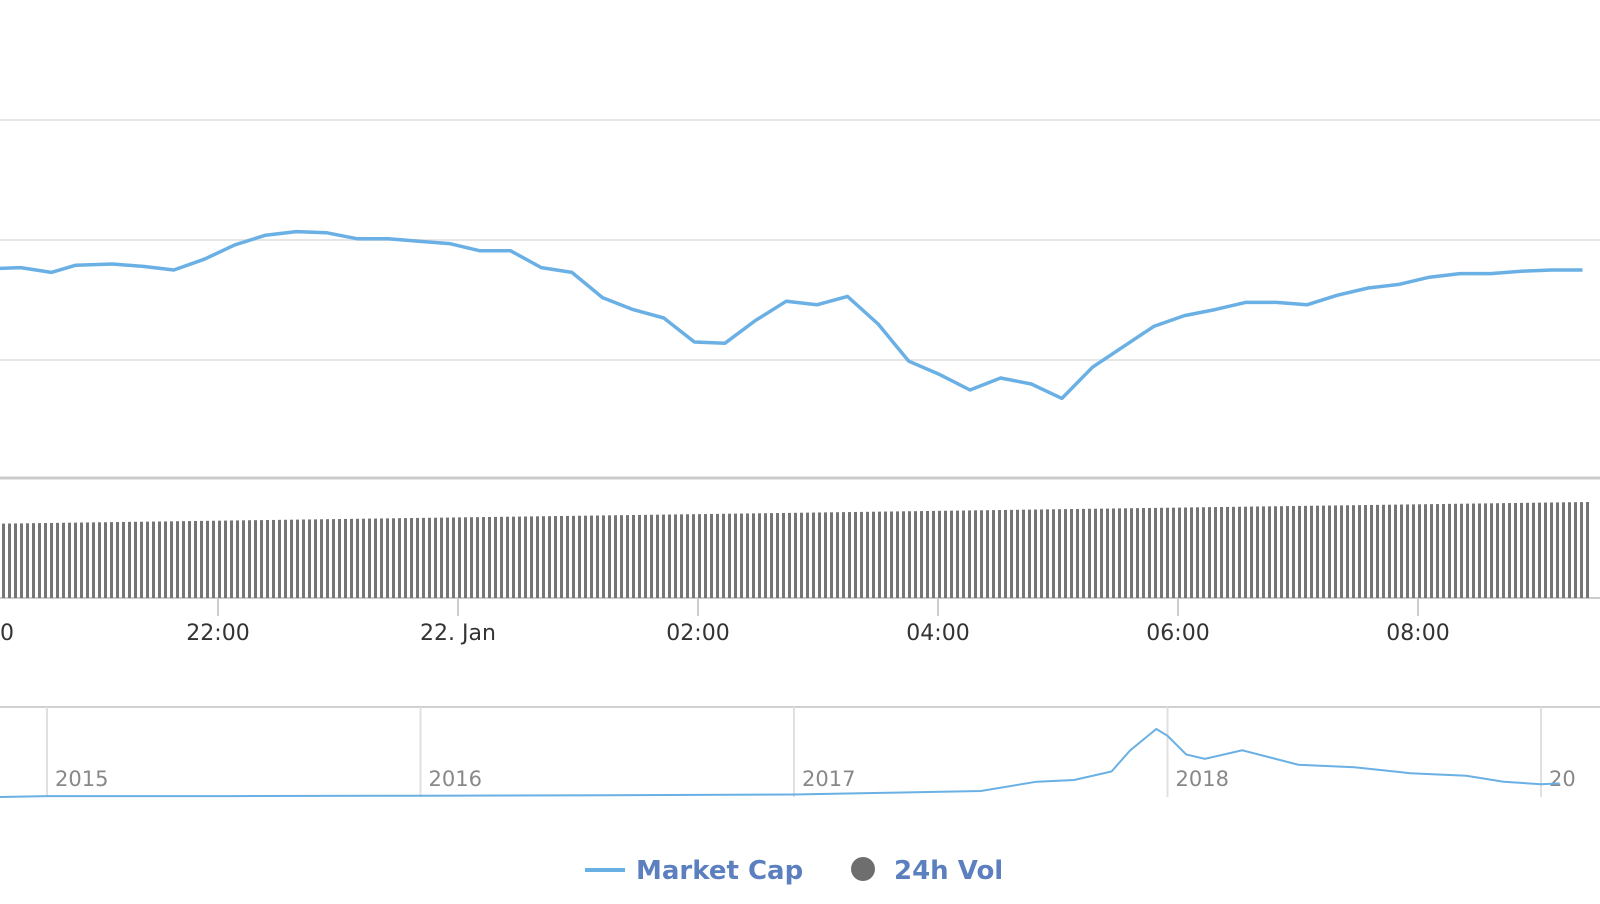 Image resolution: width=1600 pixels, height=904 pixels. I want to click on legend-item-24h-vol: 24h Vol, so click(927, 871).